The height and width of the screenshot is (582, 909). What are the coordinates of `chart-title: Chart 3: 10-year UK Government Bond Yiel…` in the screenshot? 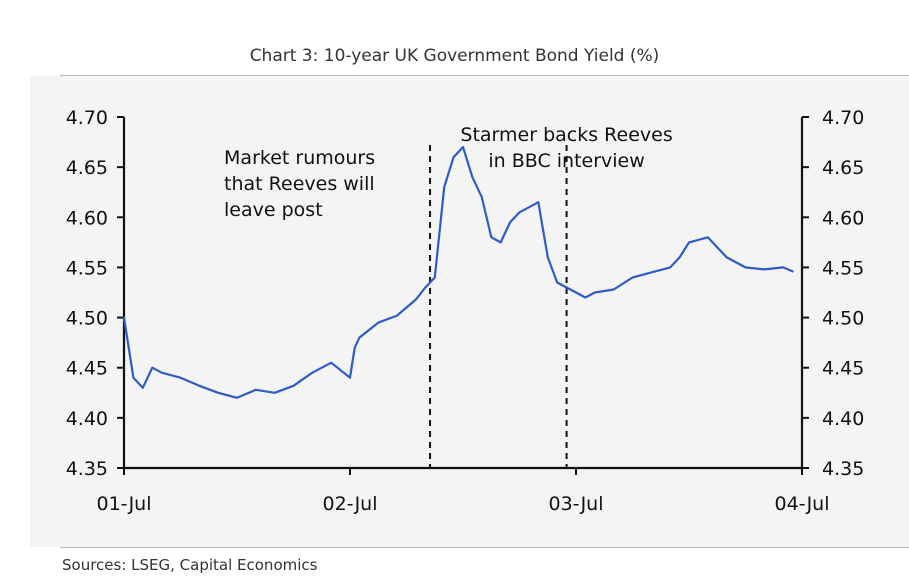 It's located at (454, 56).